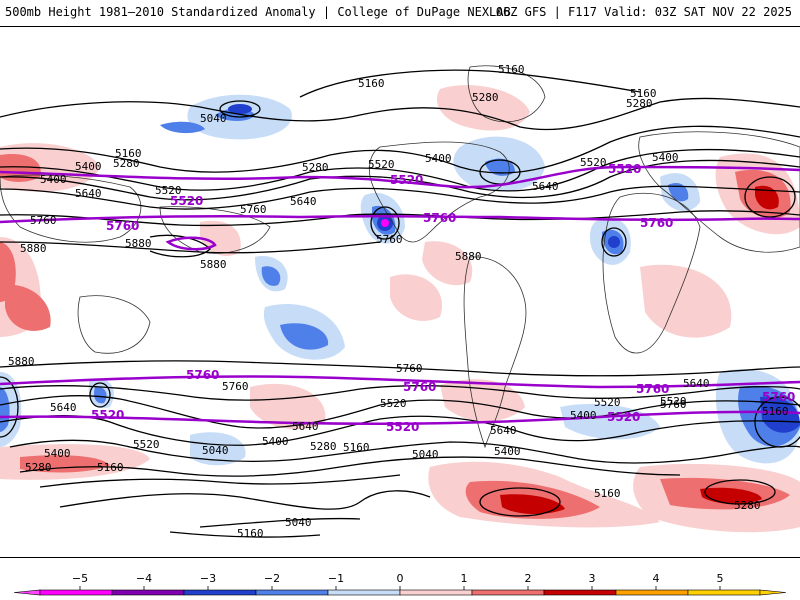  Describe the element at coordinates (528, 578) in the screenshot. I see `colorbar-tick-label: 2` at that location.